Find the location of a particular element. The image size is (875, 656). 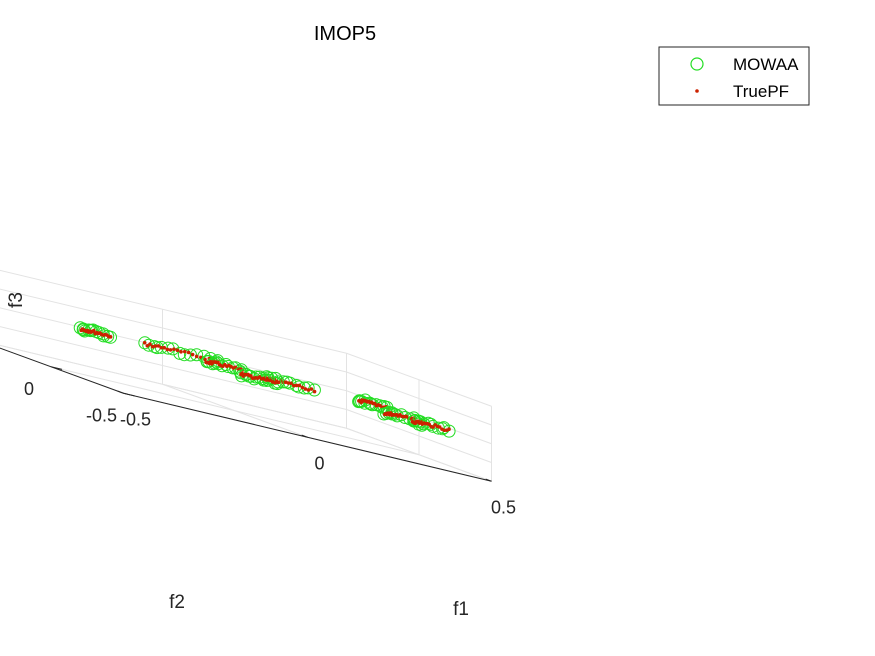

x-tick-label: 0 is located at coordinates (319, 463).